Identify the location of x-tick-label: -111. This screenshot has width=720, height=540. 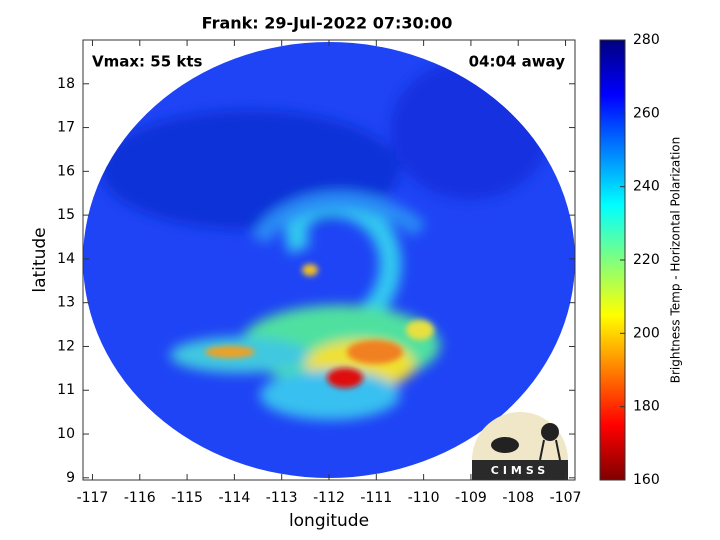
(376, 498).